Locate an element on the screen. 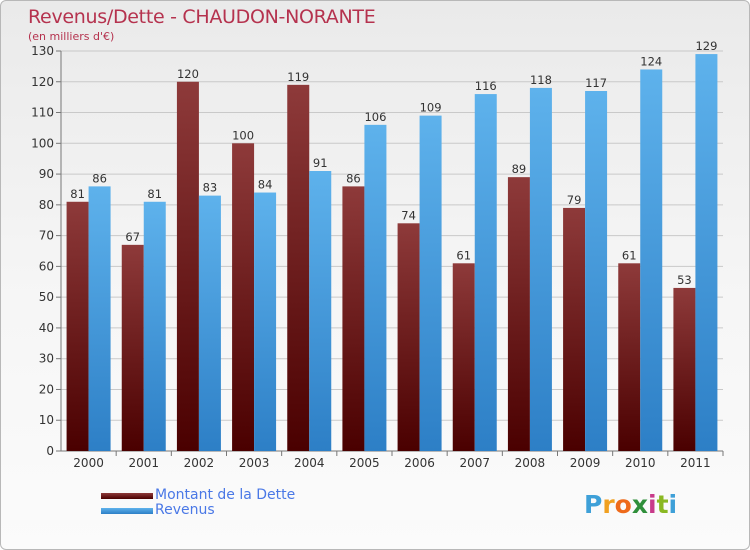 Image resolution: width=750 pixels, height=550 pixels. revenue-bar-label: 106 is located at coordinates (375, 117).